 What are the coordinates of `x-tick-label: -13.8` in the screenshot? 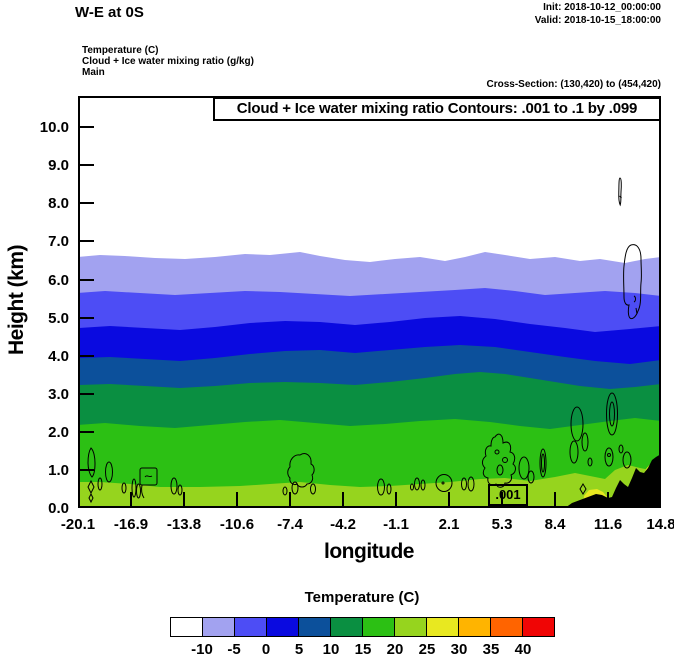 It's located at (184, 524).